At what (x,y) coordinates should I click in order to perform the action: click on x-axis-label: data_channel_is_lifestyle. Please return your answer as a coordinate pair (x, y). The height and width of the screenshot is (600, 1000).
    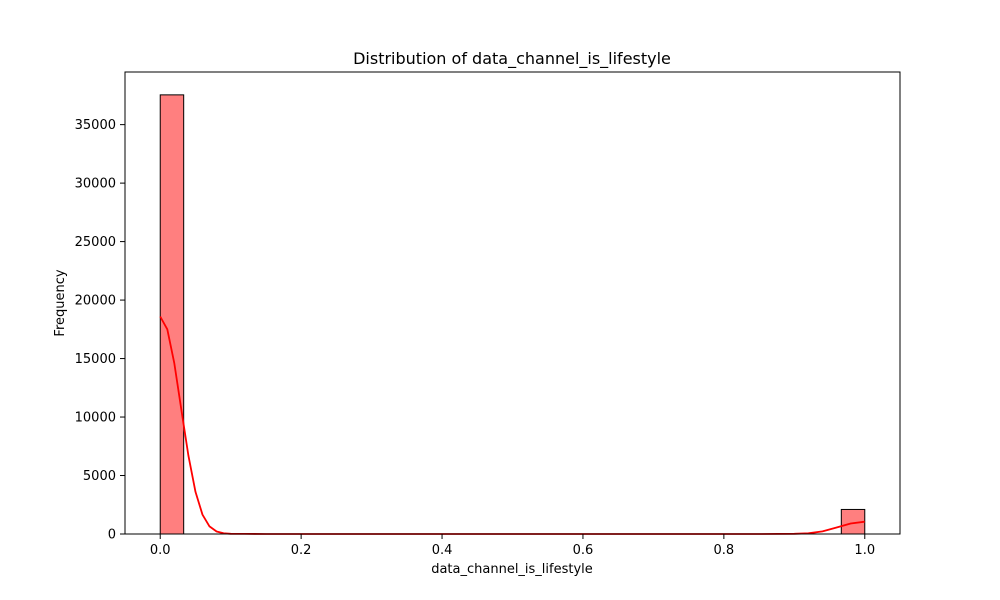
    Looking at the image, I should click on (512, 569).